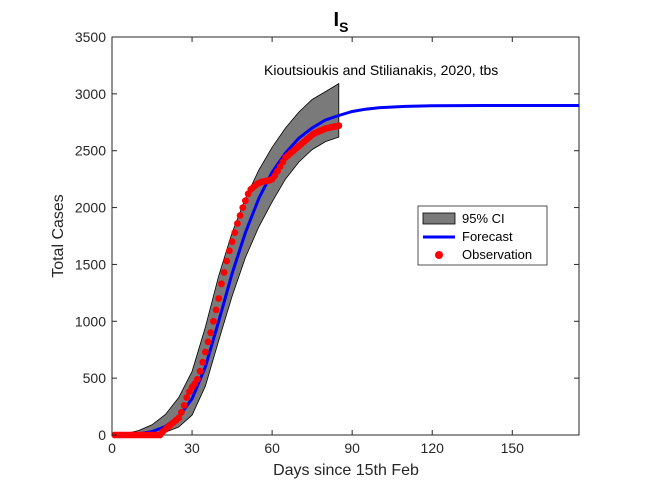 The height and width of the screenshot is (488, 650). What do you see at coordinates (381, 70) in the screenshot?
I see `chart-annotation: Kioutsioukis and Stilianakis, 2020, tbs` at bounding box center [381, 70].